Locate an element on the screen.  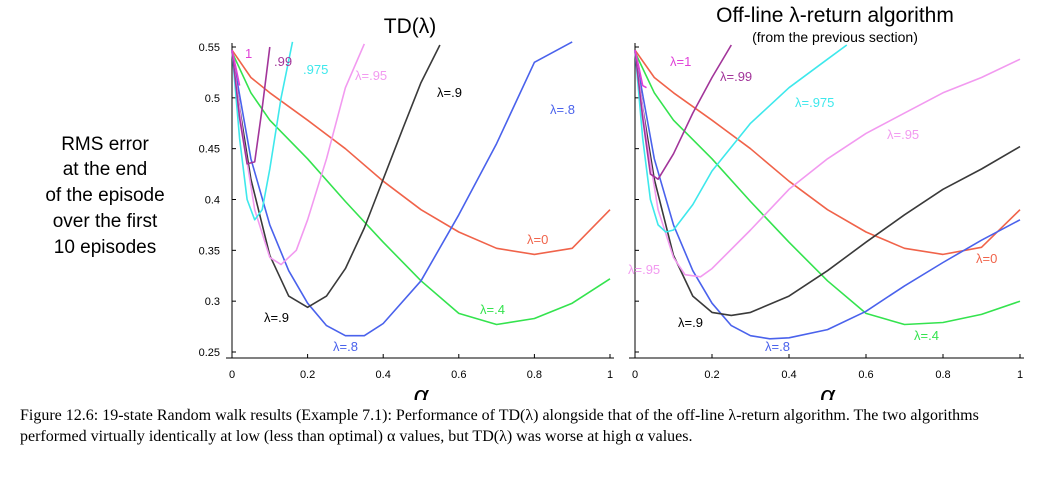
y-axis-label-line: over the first is located at coordinates (105, 221).